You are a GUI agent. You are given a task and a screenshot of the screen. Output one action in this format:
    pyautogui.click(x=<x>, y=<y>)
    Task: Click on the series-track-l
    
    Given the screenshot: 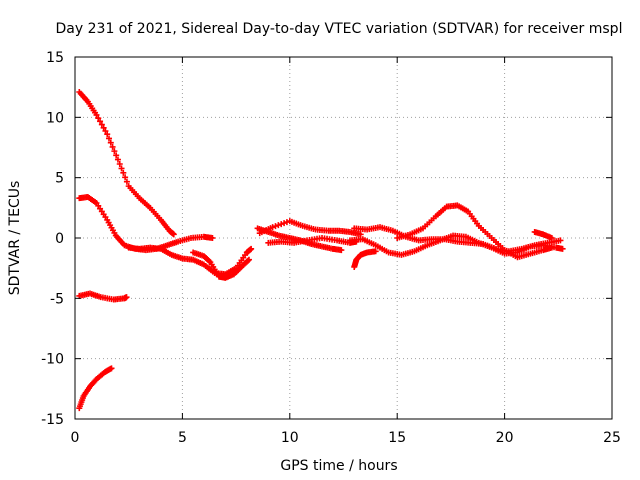 What is the action you would take?
    pyautogui.click(x=474, y=231)
    